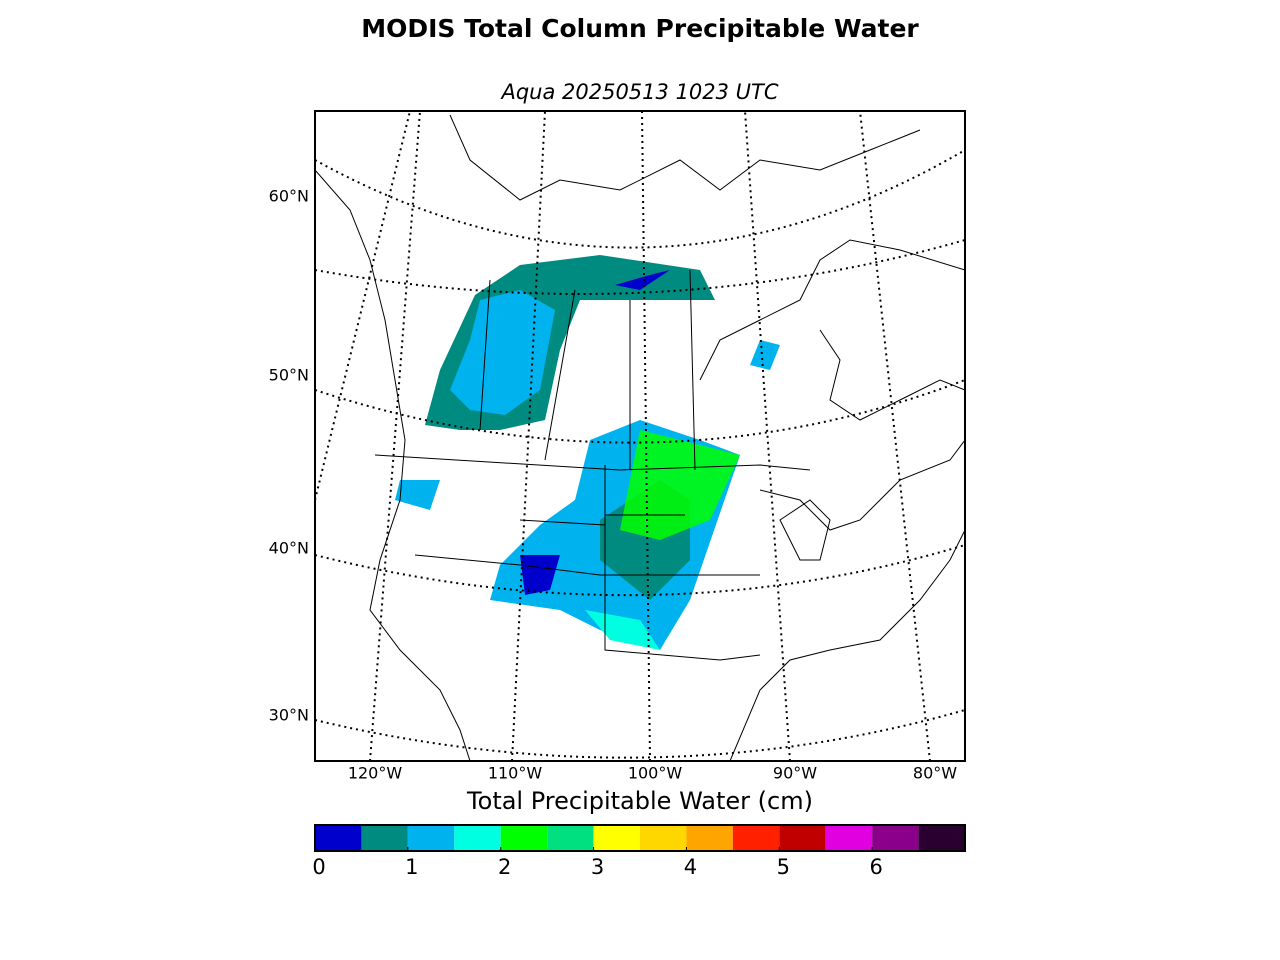 This screenshot has height=960, width=1280. Describe the element at coordinates (638, 92) in the screenshot. I see `subtitle: Aqua 20250513 1023 UTC` at that location.